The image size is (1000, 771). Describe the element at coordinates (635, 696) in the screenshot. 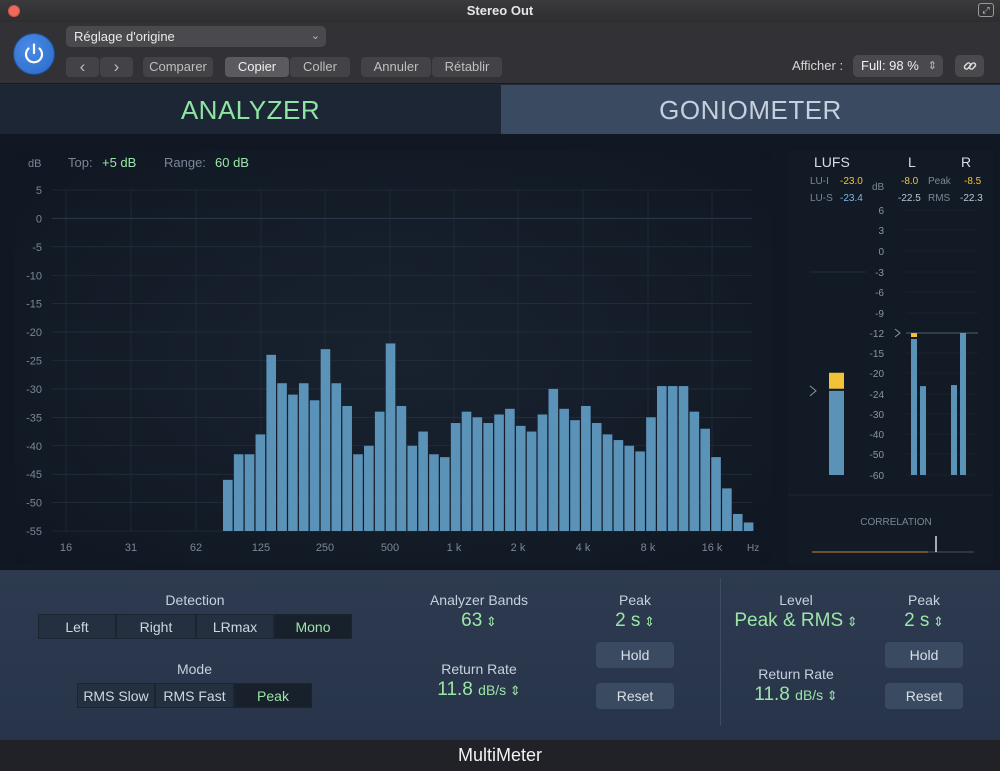

I see `reset-button: Reset` at that location.